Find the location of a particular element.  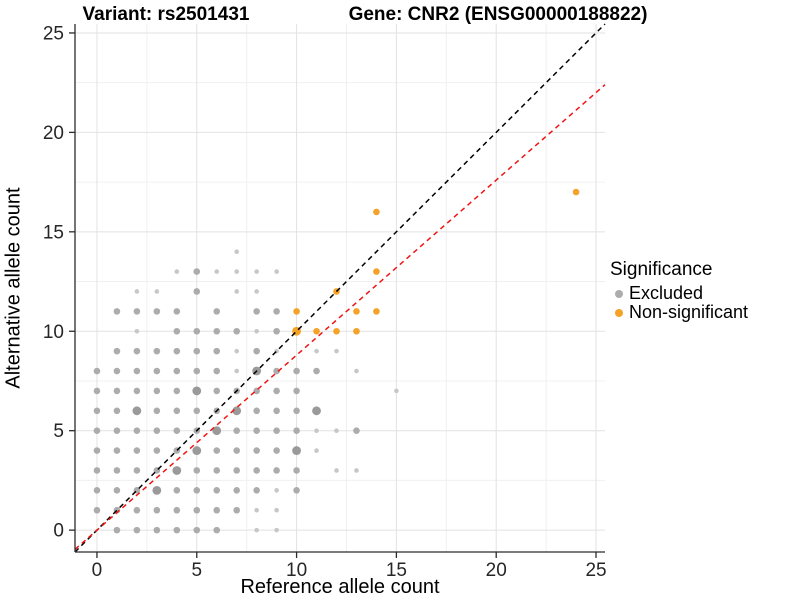

x-tick-label: 25 is located at coordinates (595, 570).